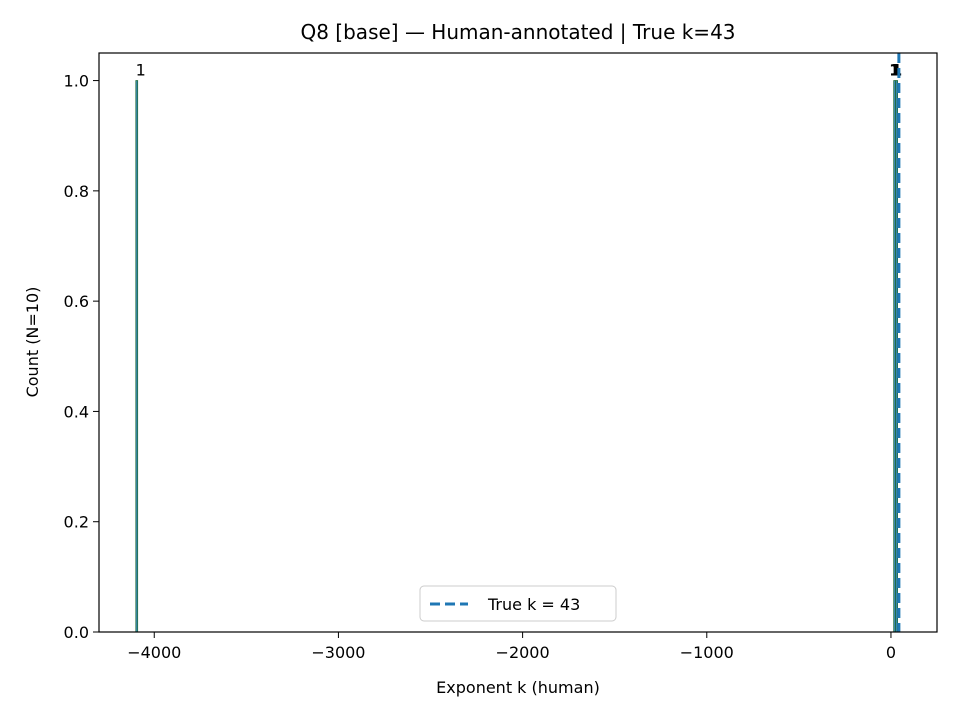 The image size is (960, 724). I want to click on y-tick-label-5: 1.0, so click(76, 81).